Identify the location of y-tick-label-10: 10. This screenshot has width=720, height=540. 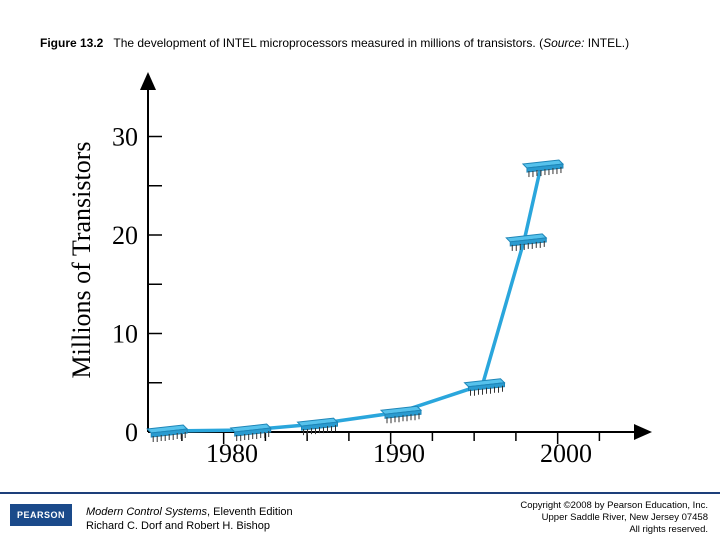
(125, 334).